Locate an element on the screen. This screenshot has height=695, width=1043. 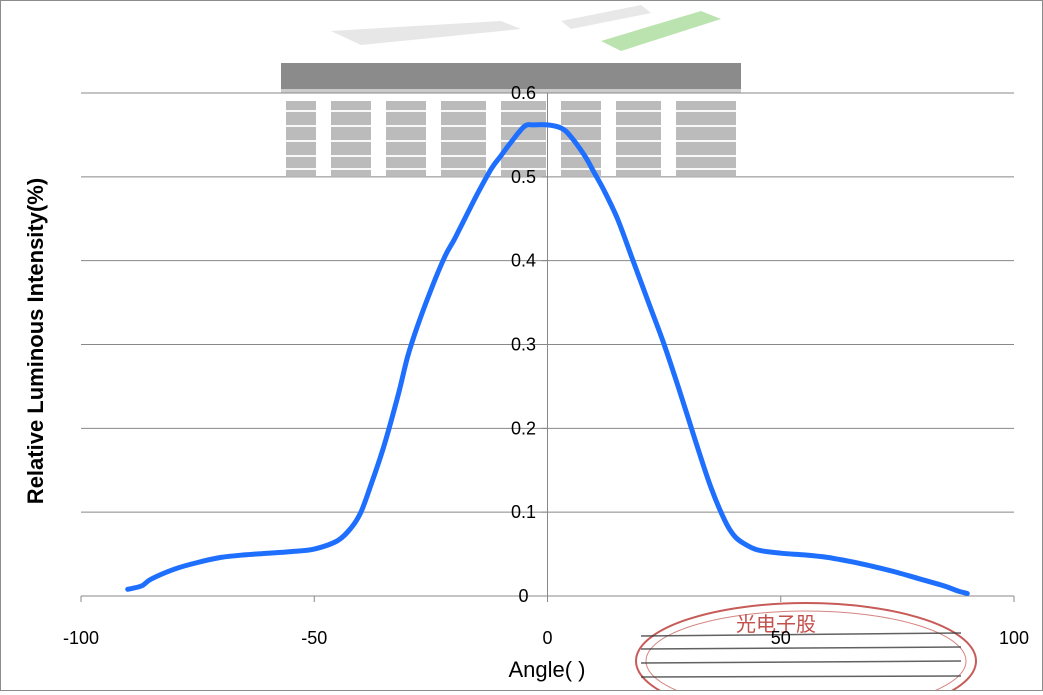
y-tick-label-1: 0.1 is located at coordinates (523, 512).